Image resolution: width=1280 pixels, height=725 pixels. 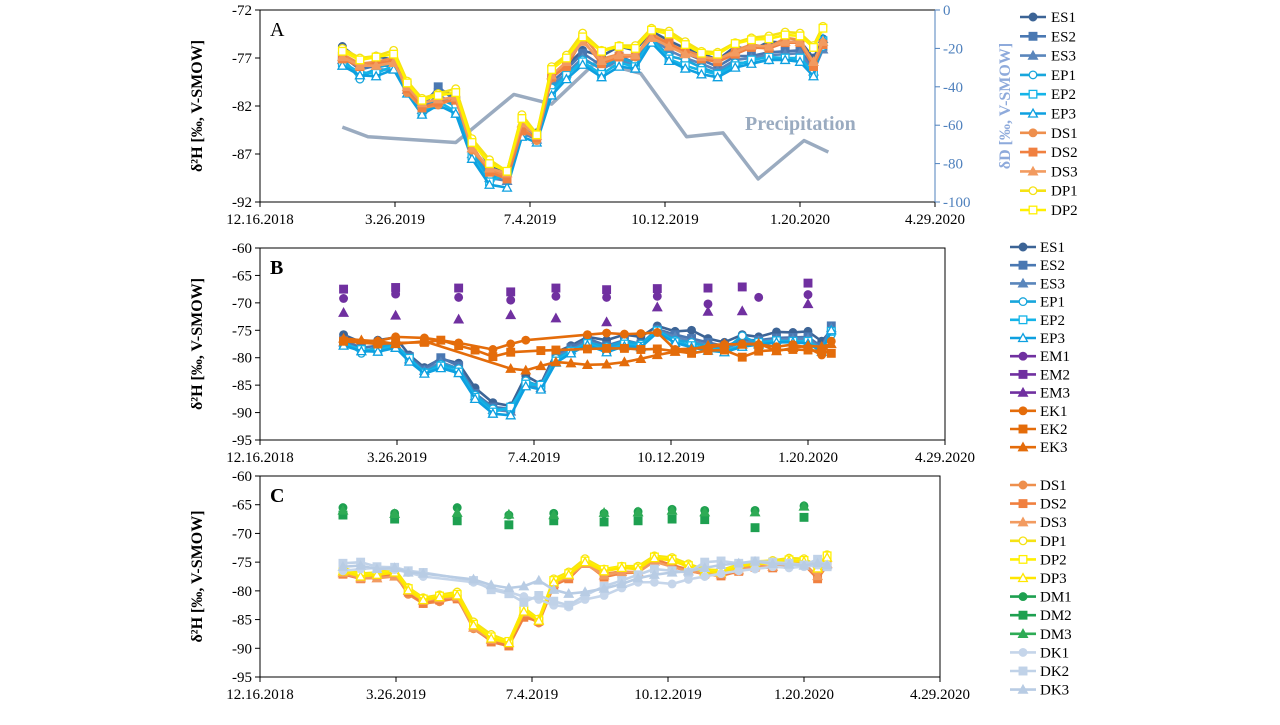 I want to click on legend-label: DM2, so click(x=1056, y=616).